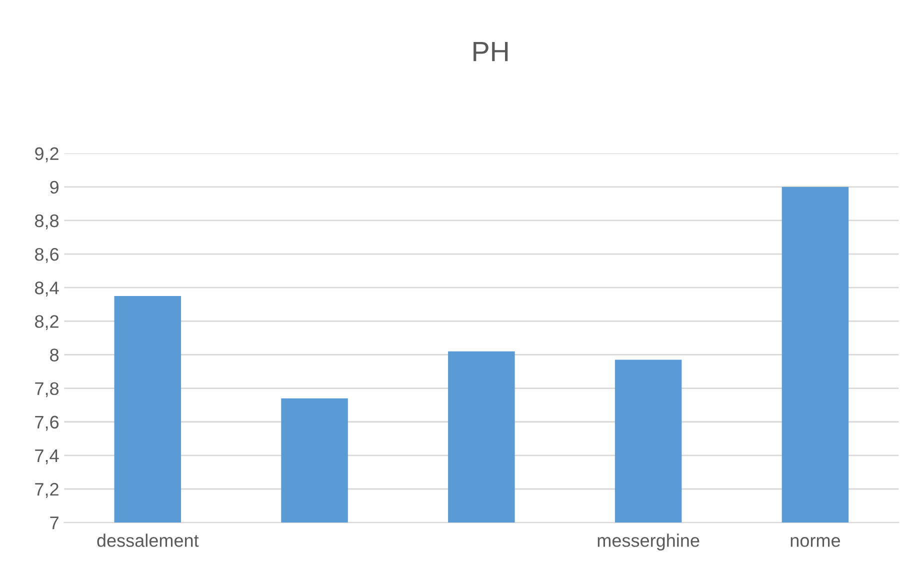 The width and height of the screenshot is (917, 568). I want to click on y-tick-label: 7,2, so click(46, 490).